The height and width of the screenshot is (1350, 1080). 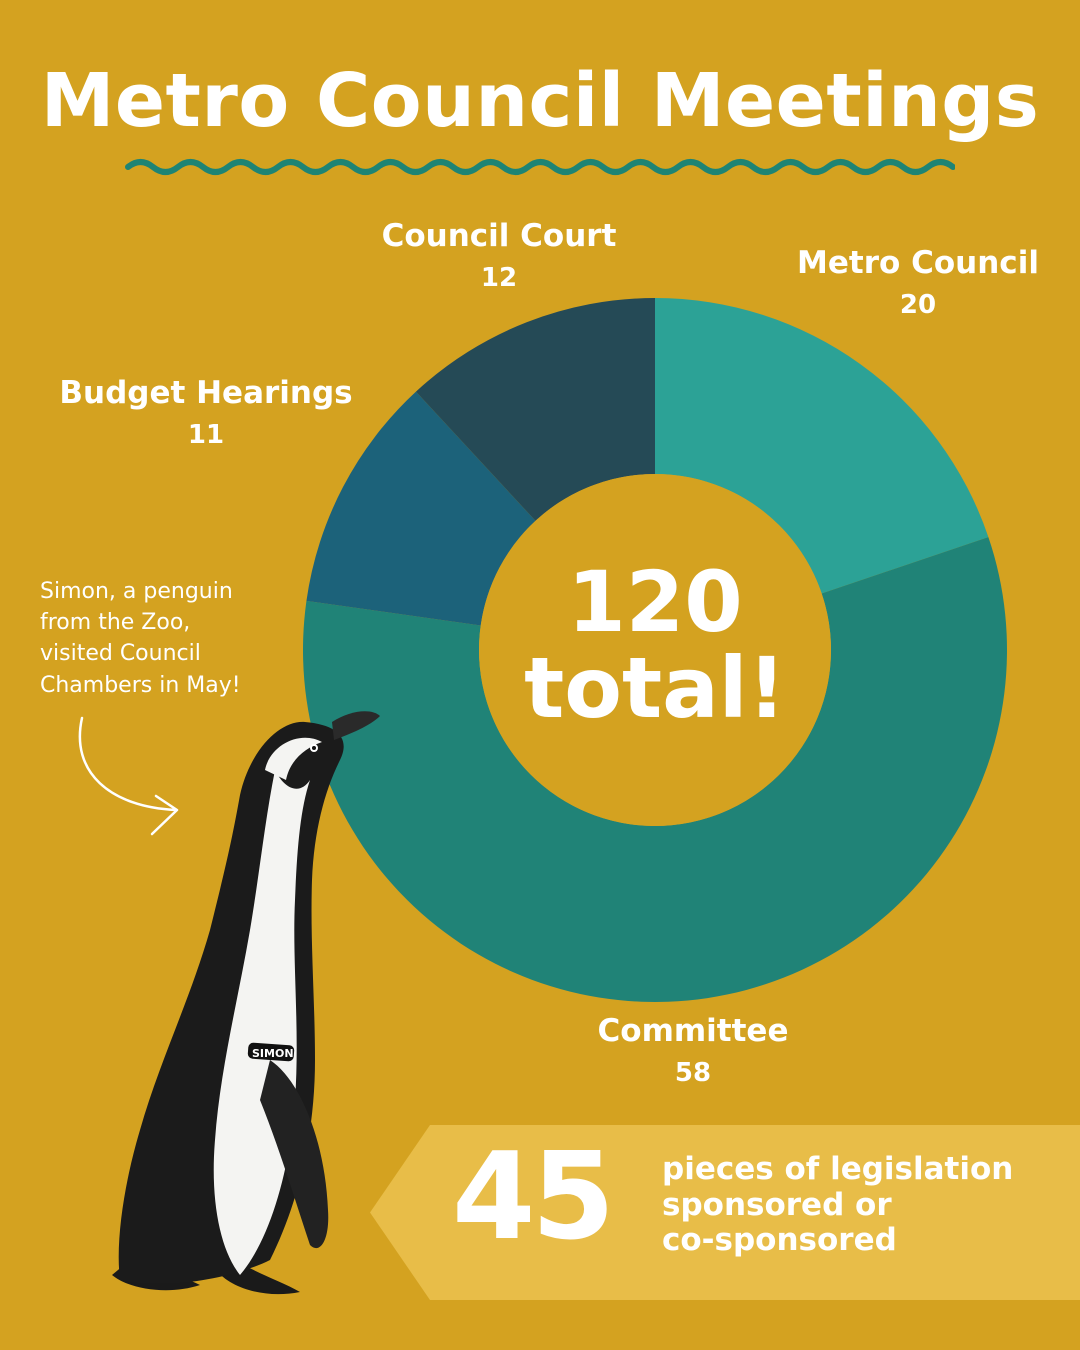 What do you see at coordinates (540, 167) in the screenshot?
I see `wavy-underline` at bounding box center [540, 167].